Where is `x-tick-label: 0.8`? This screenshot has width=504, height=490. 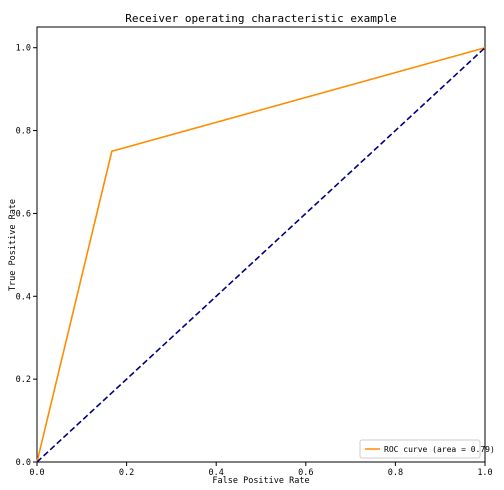
x-tick-label: 0.8 is located at coordinates (395, 473).